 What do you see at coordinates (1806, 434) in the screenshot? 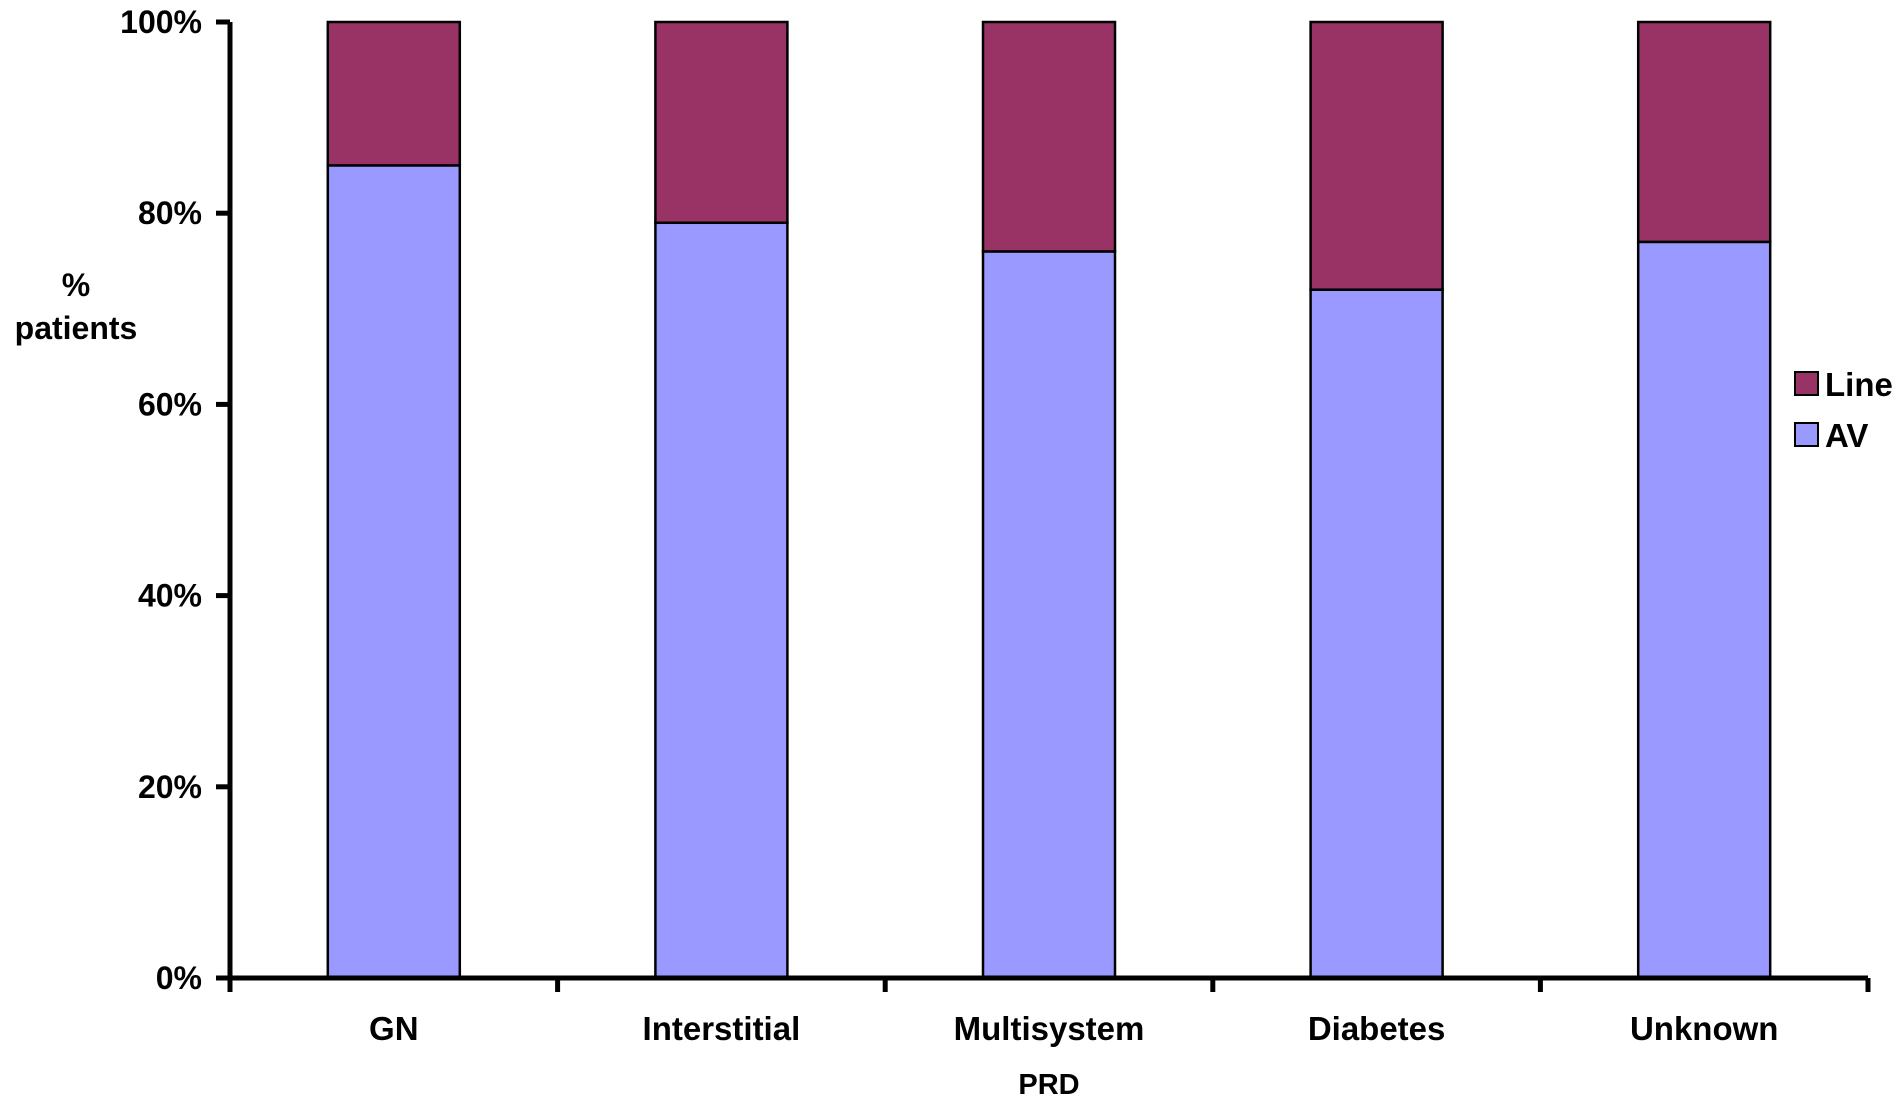
I see `legend-swatch-av` at bounding box center [1806, 434].